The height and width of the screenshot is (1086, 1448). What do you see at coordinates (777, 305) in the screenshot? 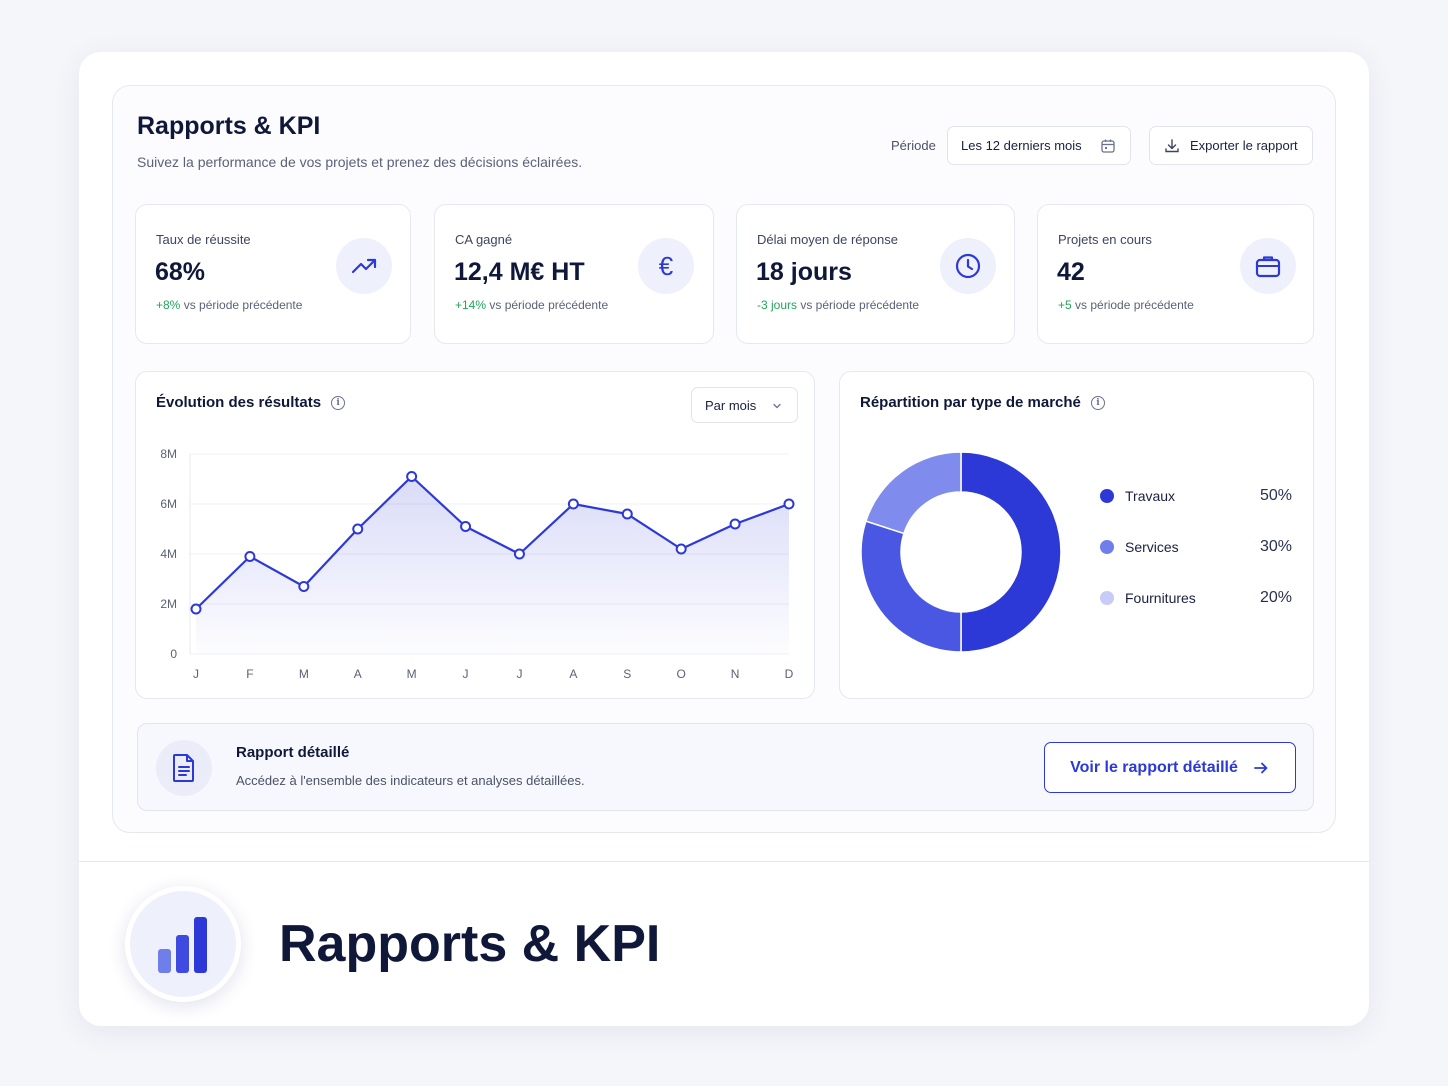
I see `kpi-delta-value: -3 jours` at bounding box center [777, 305].